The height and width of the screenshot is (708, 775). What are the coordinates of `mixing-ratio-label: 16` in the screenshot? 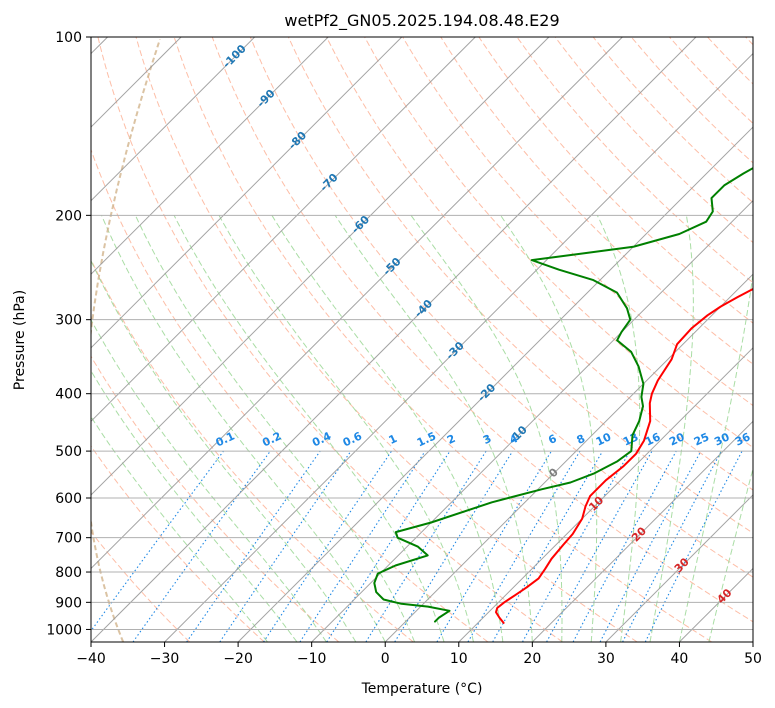 It's located at (653, 439).